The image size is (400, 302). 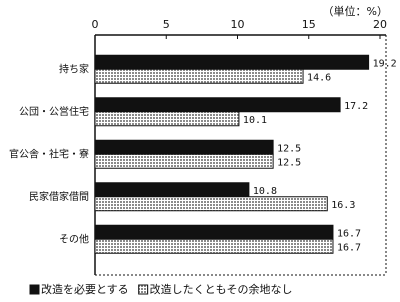 I want to click on legend-label: 改造したくともその余地なし, so click(x=221, y=289).